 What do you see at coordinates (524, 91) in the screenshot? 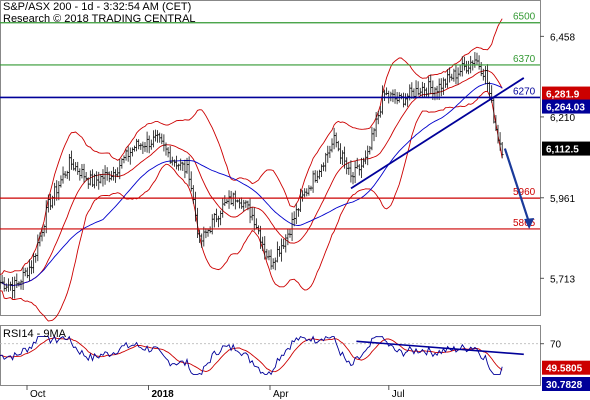
I see `level-label-6270: 6270` at bounding box center [524, 91].